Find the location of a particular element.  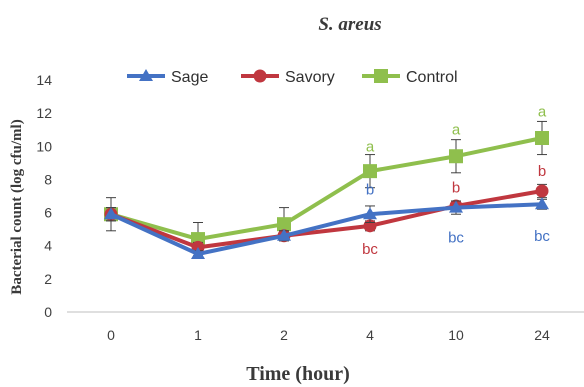

x-tick-label: 2 is located at coordinates (284, 335).